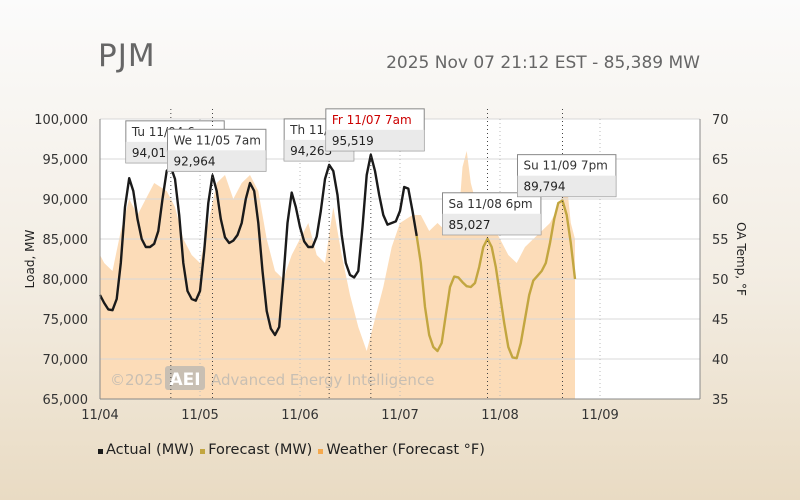 Image resolution: width=800 pixels, height=500 pixels. I want to click on callout-label: Sa 11/08 6pm, so click(491, 204).